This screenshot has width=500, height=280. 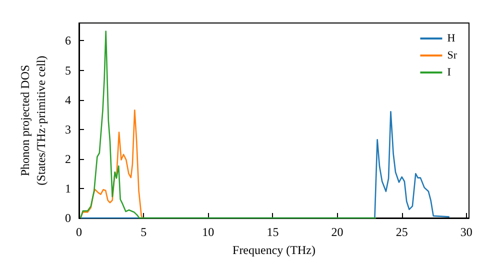 What do you see at coordinates (68, 129) in the screenshot?
I see `y-tick-label: 3` at bounding box center [68, 129].